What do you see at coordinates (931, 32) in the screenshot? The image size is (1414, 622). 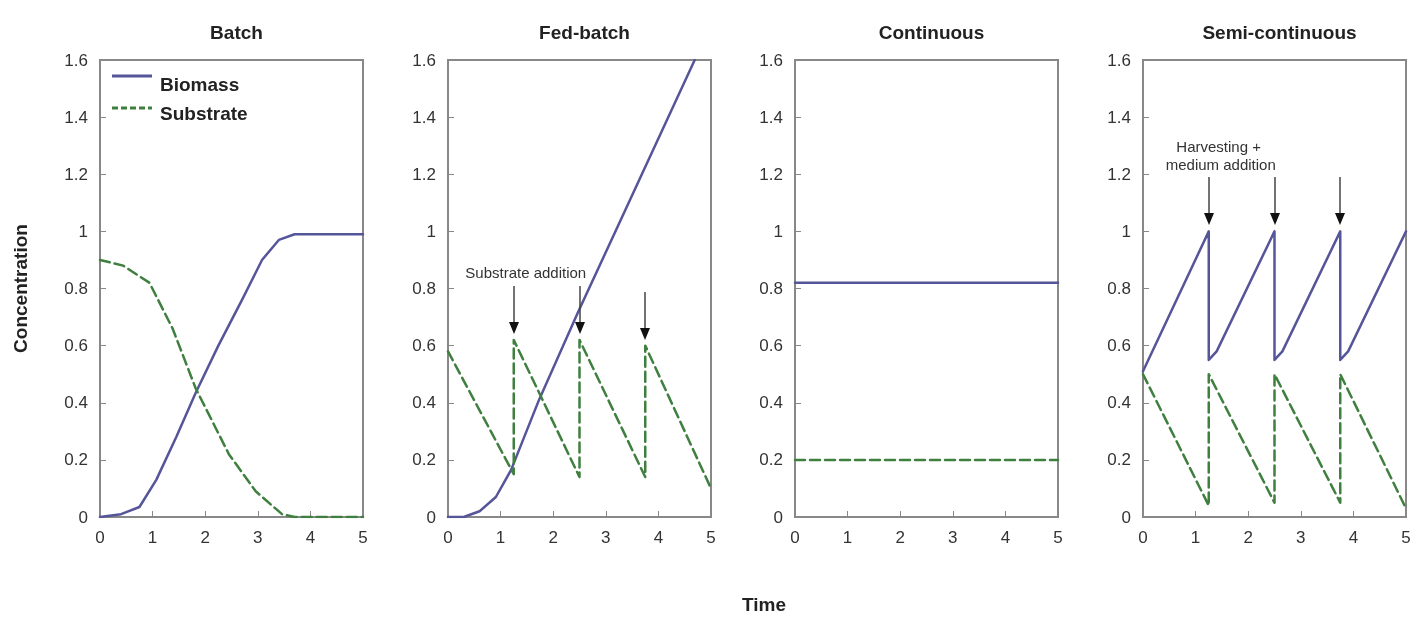 I see `chart-title: Continuous` at bounding box center [931, 32].